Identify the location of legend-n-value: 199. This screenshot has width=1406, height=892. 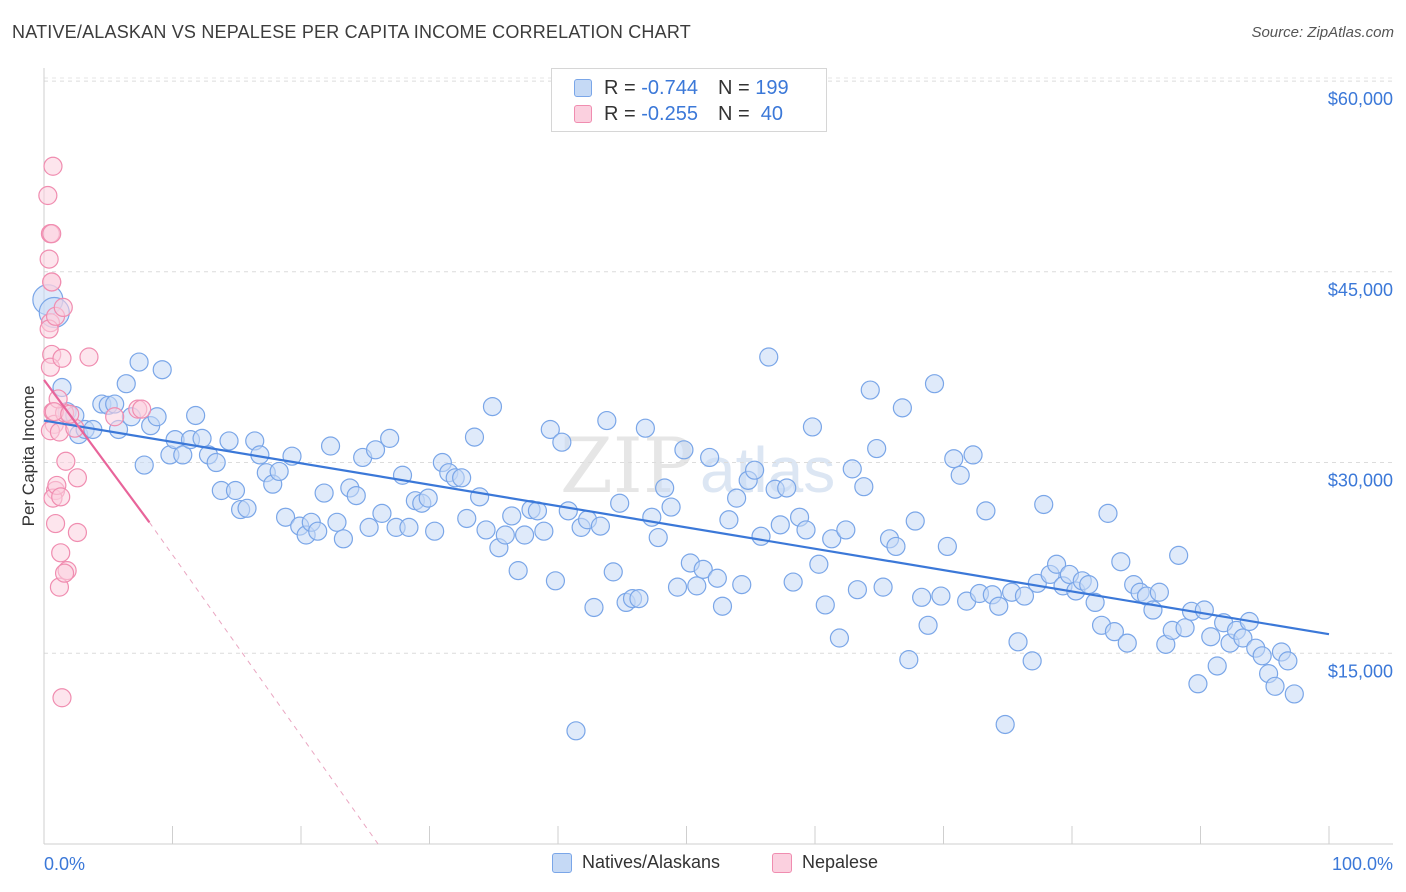
(772, 87).